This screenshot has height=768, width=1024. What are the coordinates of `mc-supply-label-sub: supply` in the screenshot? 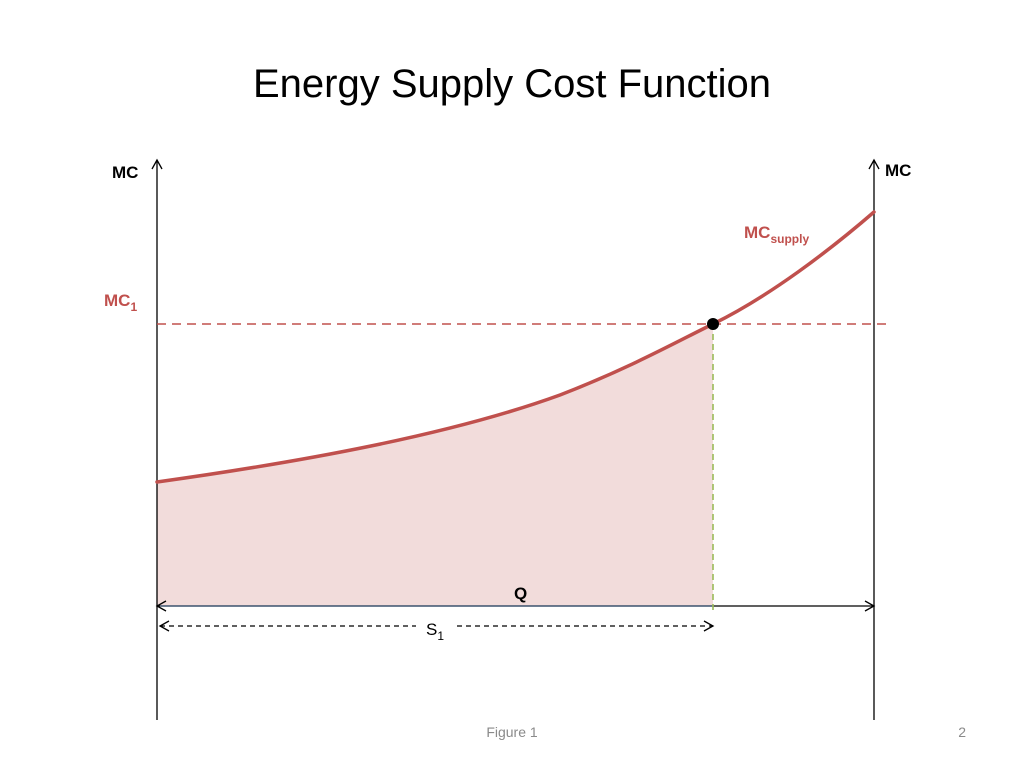 It's located at (789, 239).